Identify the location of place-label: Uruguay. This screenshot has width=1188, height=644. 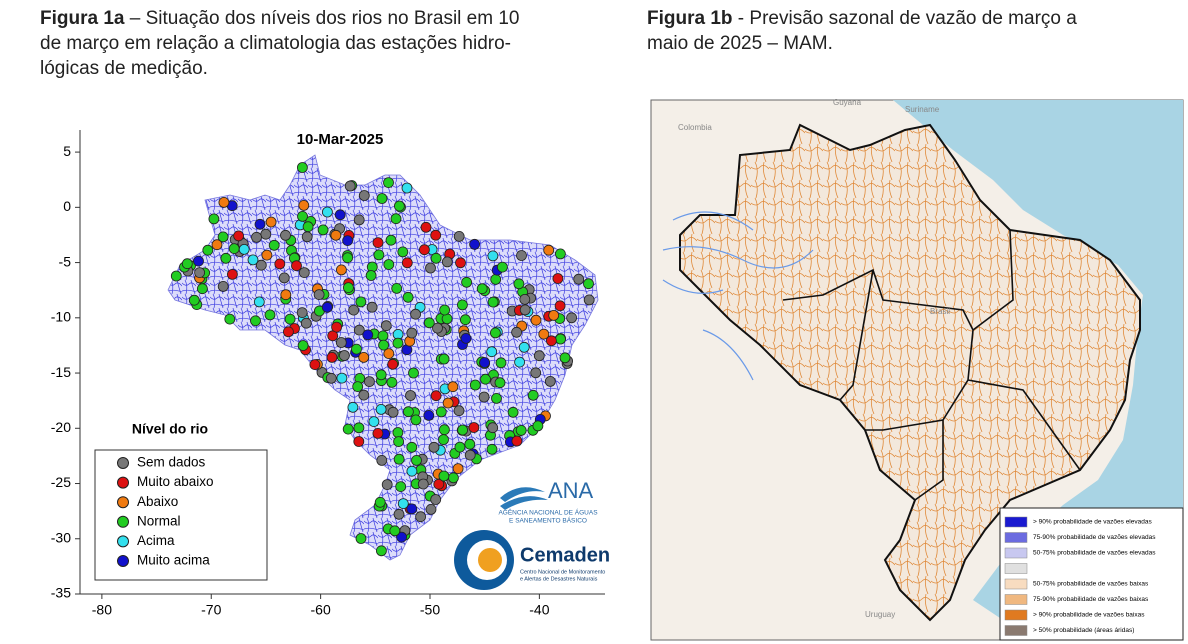
(880, 614).